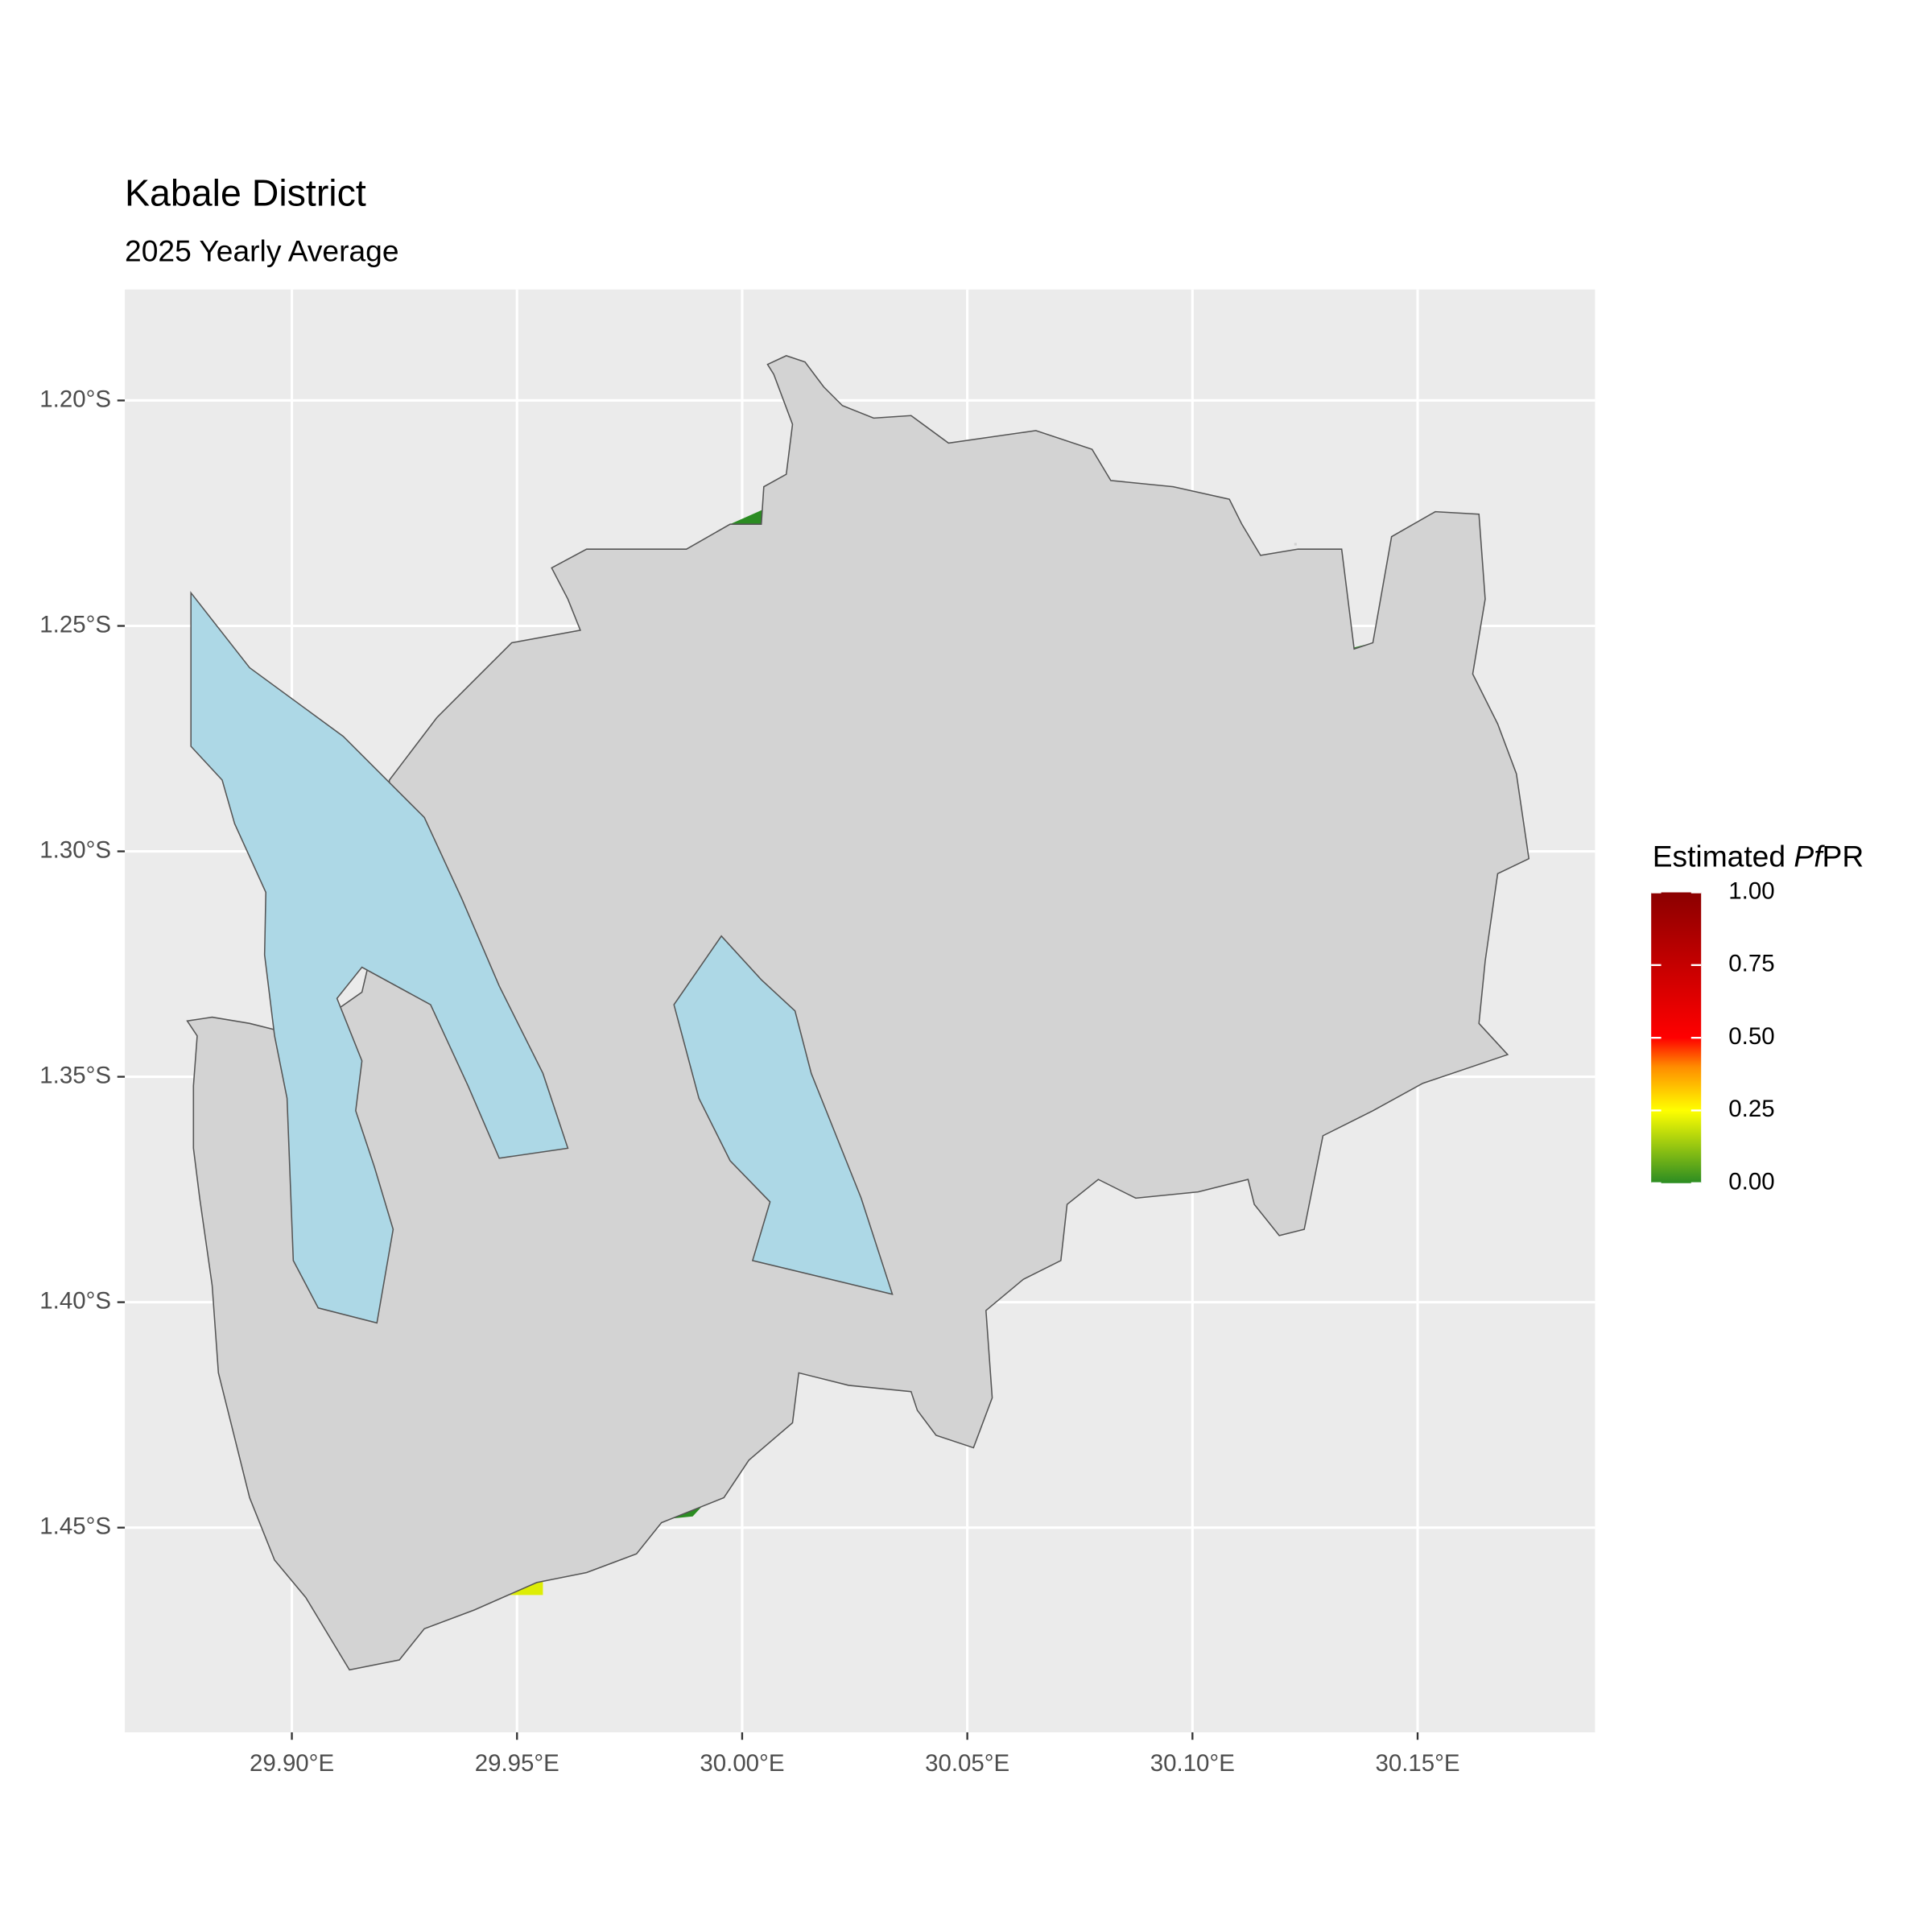  What do you see at coordinates (262, 251) in the screenshot?
I see `chart-subtitle: 2025 Yearly Average` at bounding box center [262, 251].